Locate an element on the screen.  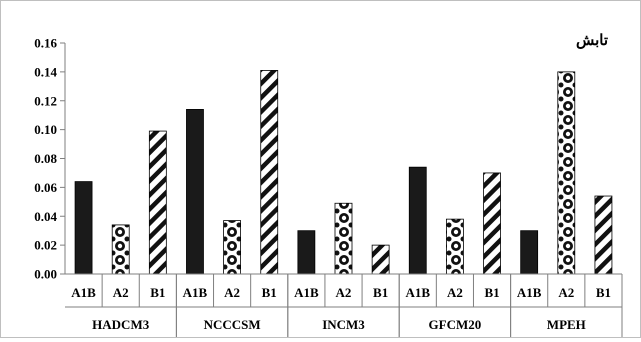
y-tick-label: 0.16 is located at coordinates (45, 43).